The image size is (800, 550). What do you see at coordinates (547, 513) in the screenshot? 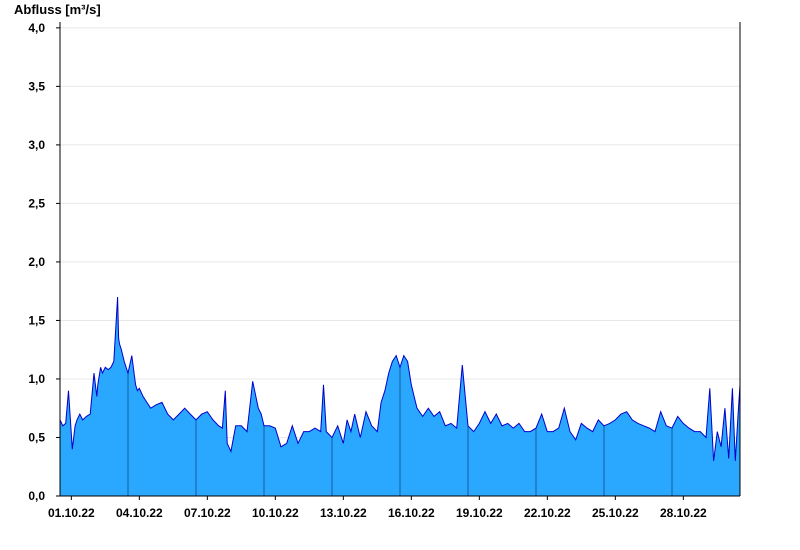
I see `xtick-label-7: 22.10.22` at bounding box center [547, 513].